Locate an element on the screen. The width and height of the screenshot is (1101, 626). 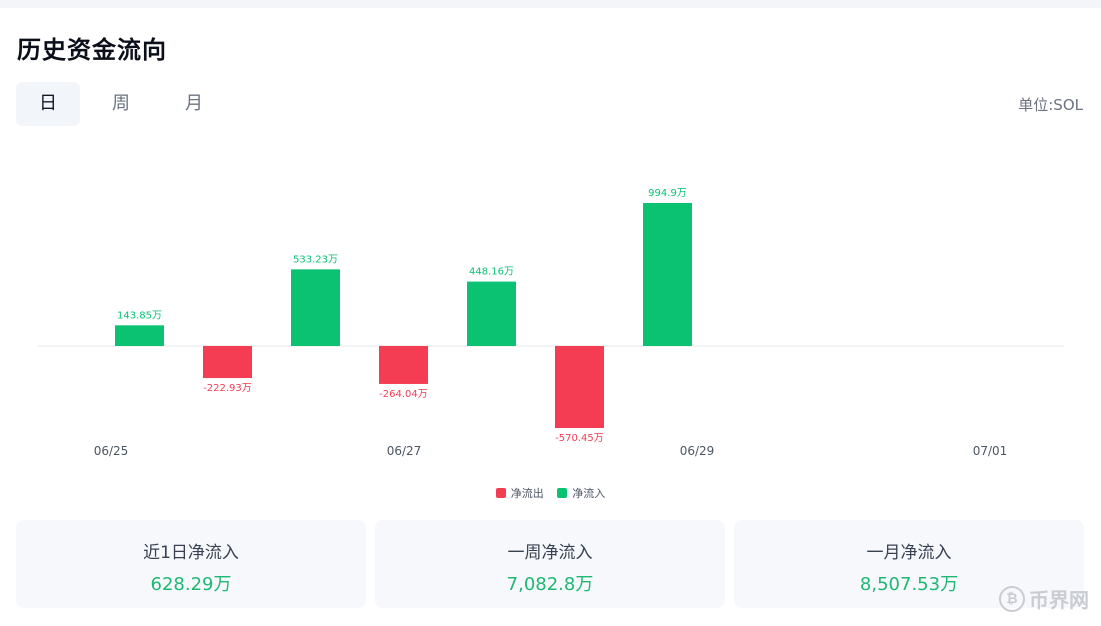
summary-card-week: 一周净流入 7,082.8万 is located at coordinates (550, 564).